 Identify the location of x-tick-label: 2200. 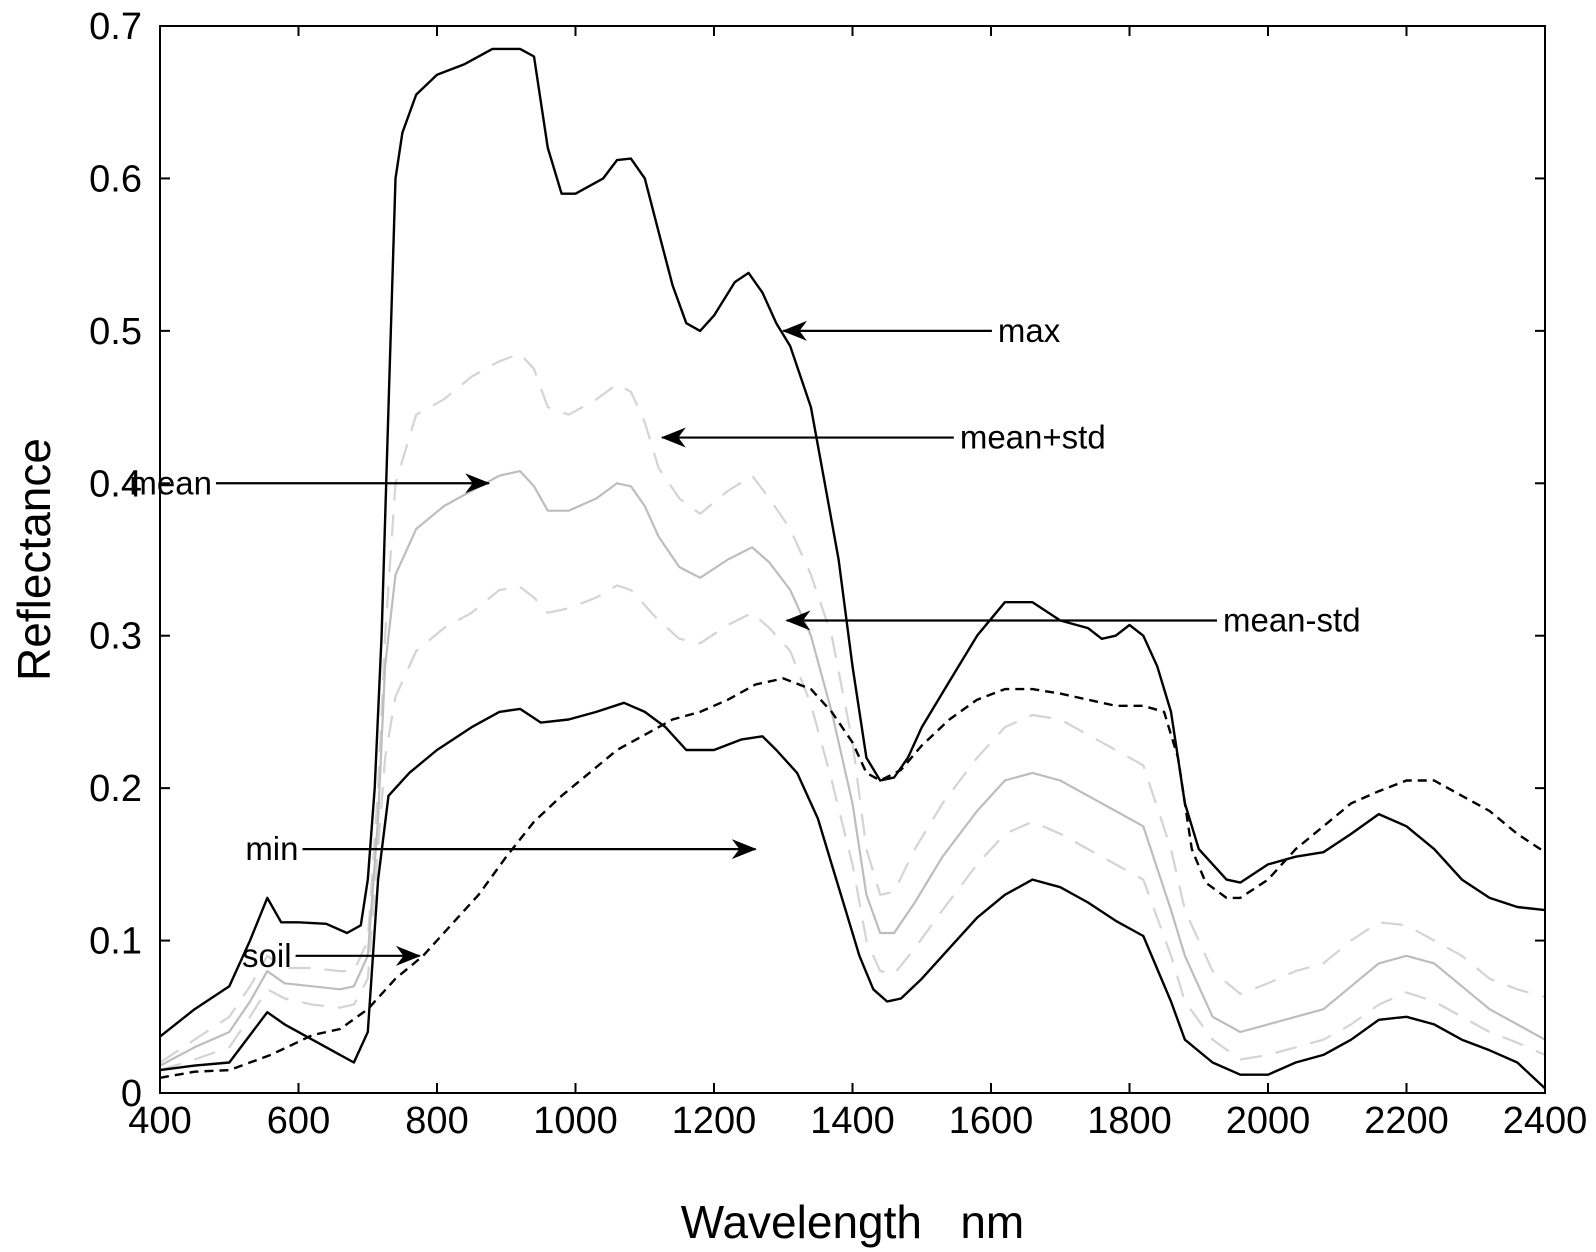
(1406, 1121).